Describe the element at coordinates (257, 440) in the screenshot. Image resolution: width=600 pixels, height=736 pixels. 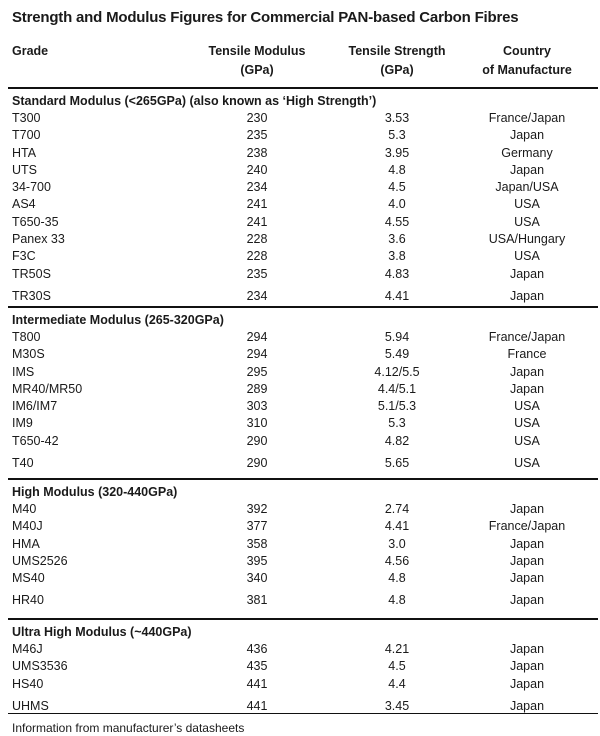
I see `modulus-cell: 290` at that location.